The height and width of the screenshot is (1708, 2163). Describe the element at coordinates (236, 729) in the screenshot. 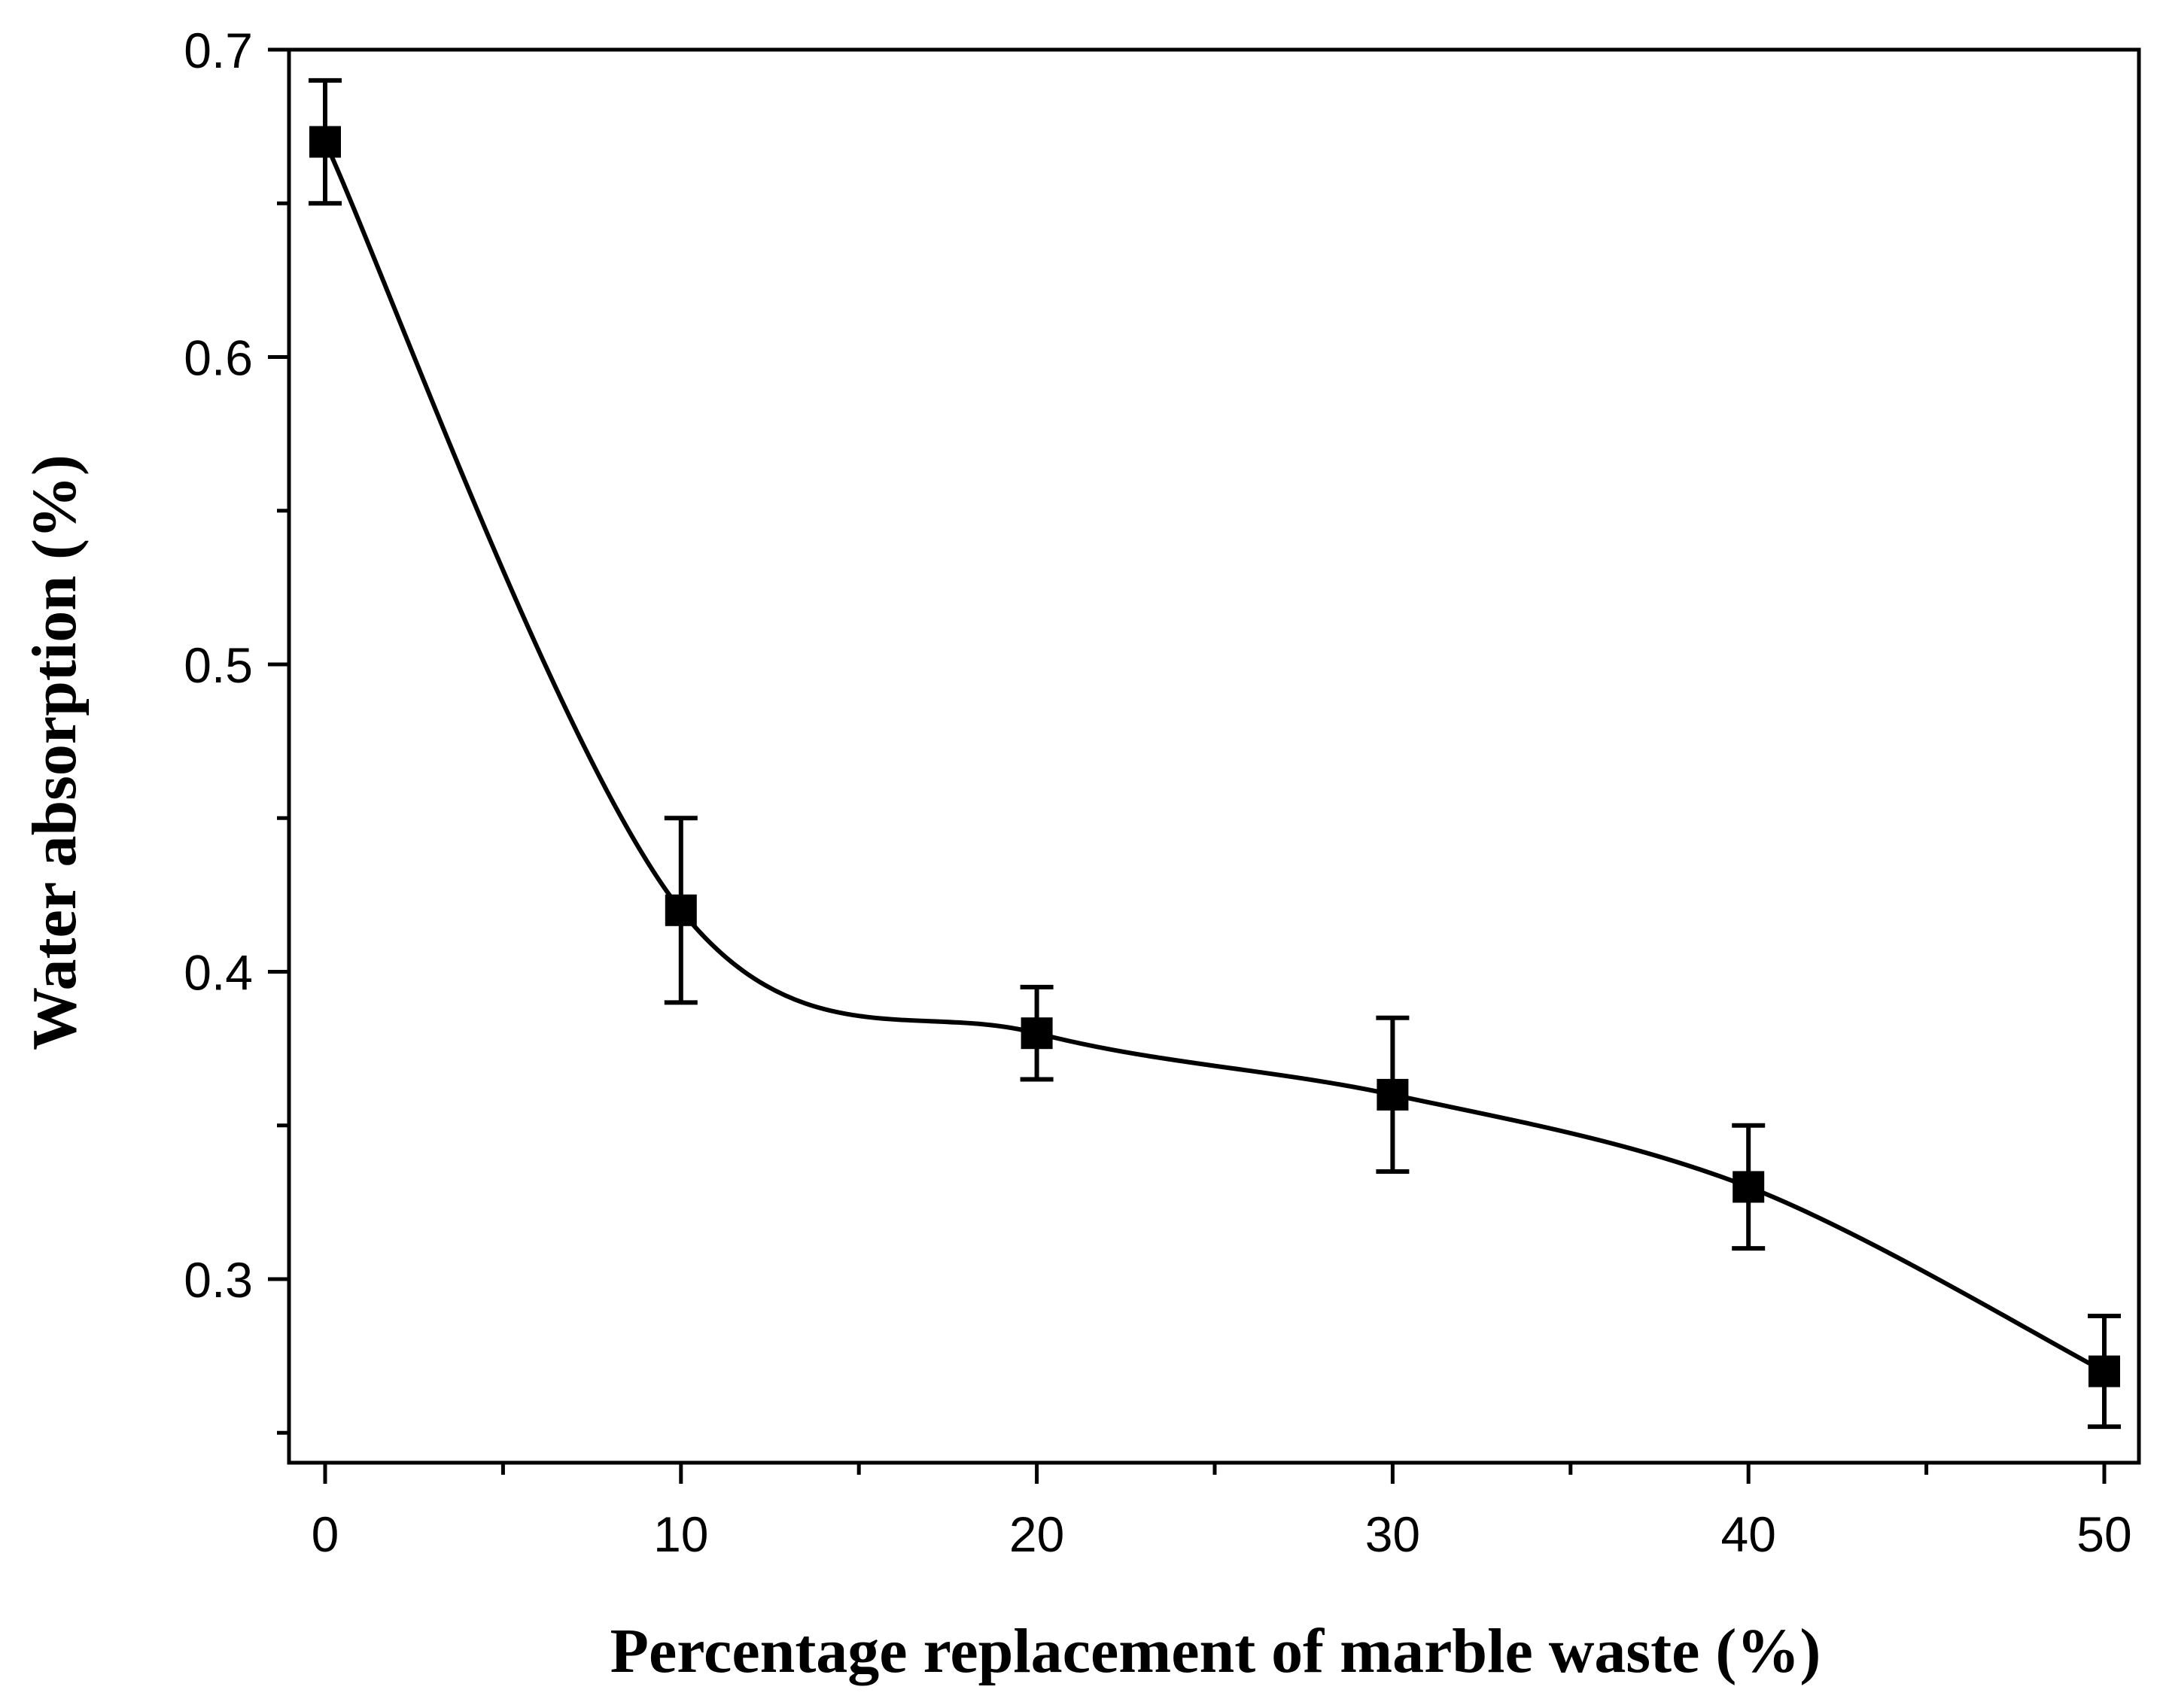

I see `y-axis: 0.3 0.4 0.5 0.6 0.7` at that location.